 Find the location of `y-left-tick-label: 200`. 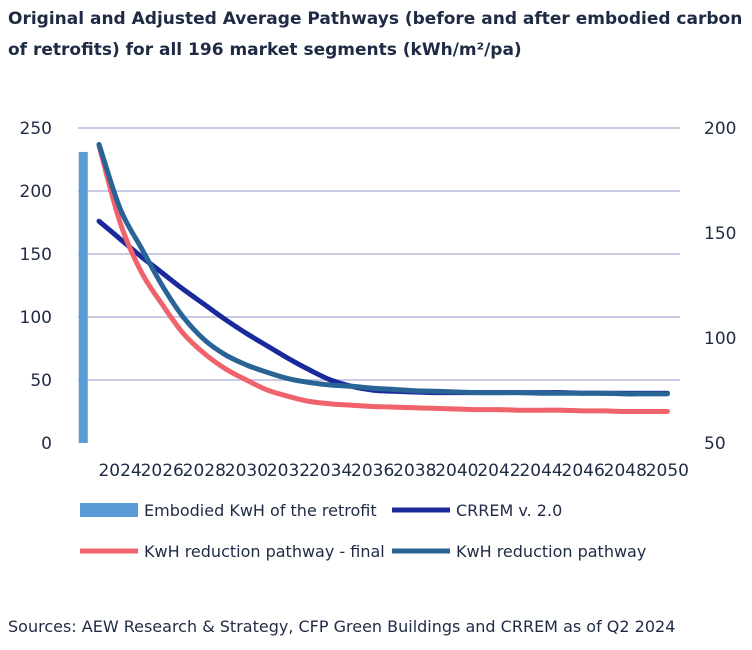

y-left-tick-label: 200 is located at coordinates (36, 192).